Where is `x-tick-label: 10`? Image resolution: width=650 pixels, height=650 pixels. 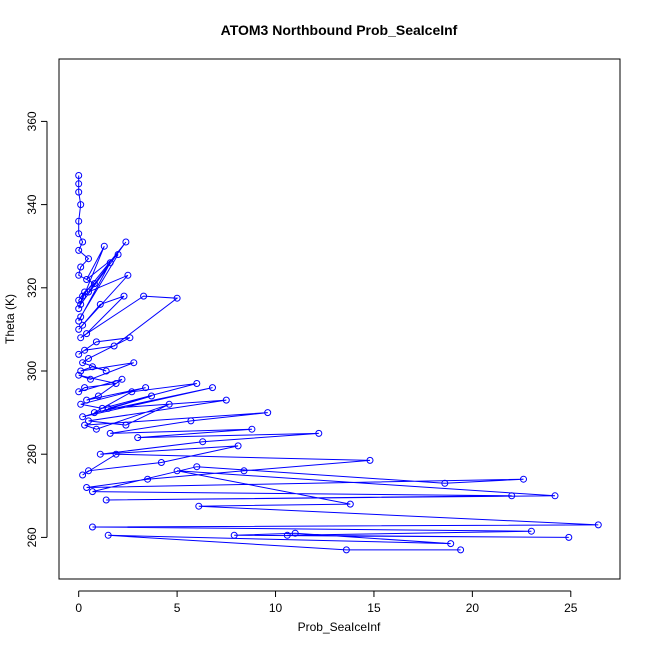
x-tick-label: 10 is located at coordinates (276, 608).